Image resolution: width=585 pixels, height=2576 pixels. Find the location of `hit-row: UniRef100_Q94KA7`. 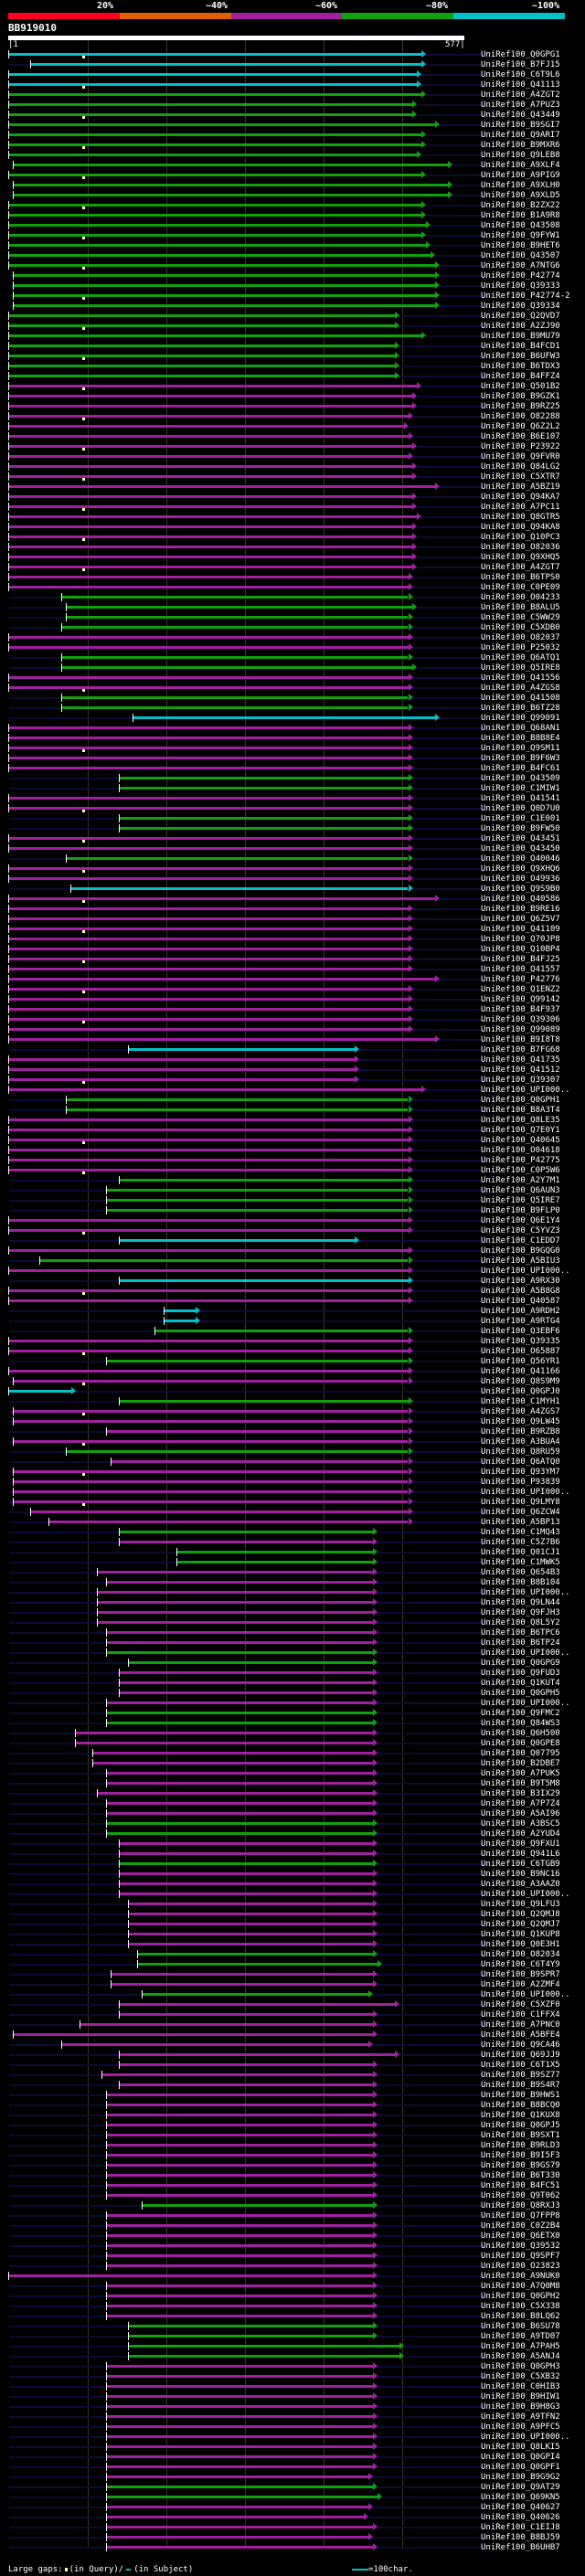

hit-row: UniRef100_Q94KA7 is located at coordinates (293, 498).